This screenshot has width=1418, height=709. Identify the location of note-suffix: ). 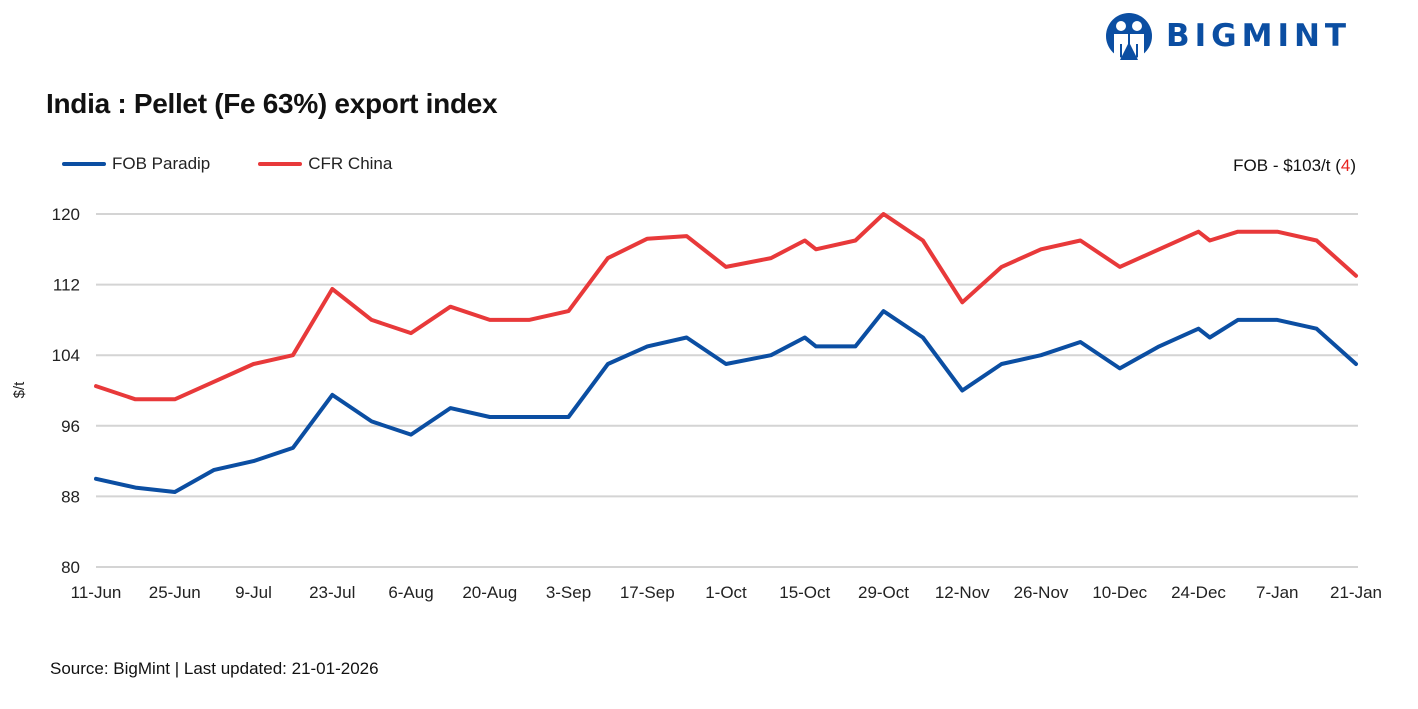
(1353, 165).